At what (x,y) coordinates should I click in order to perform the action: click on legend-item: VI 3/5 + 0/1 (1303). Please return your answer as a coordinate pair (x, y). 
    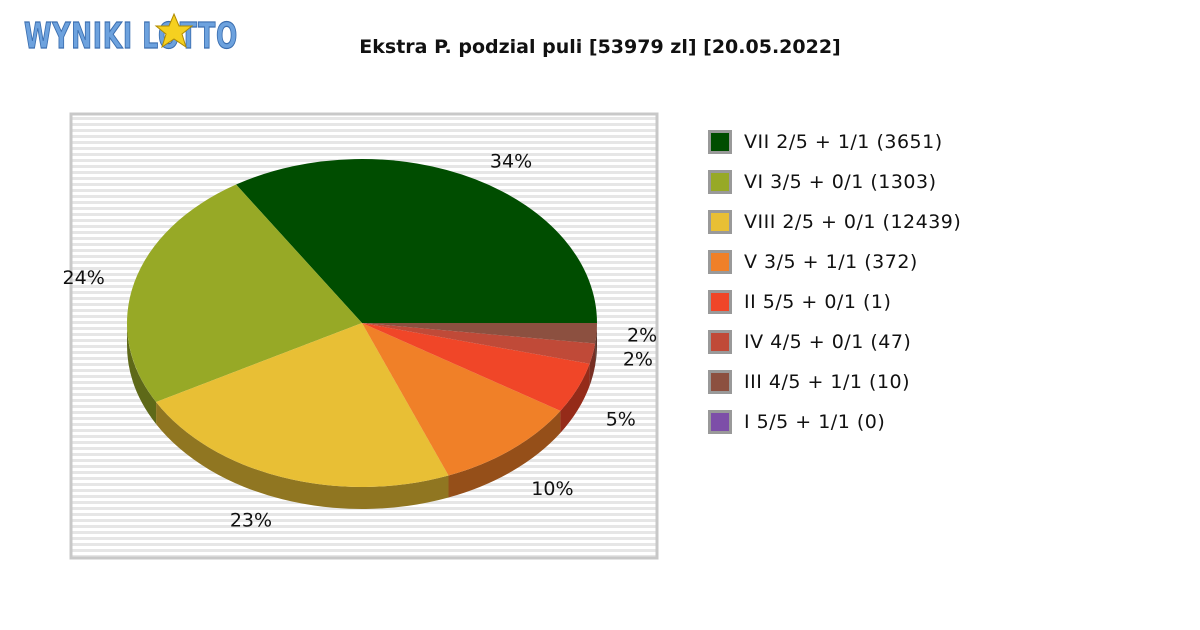
    Looking at the image, I should click on (834, 182).